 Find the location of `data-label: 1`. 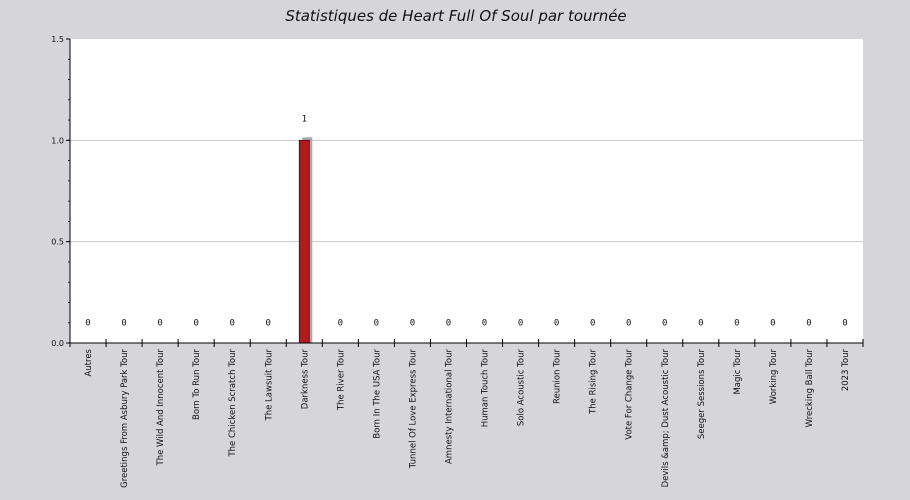

data-label: 1 is located at coordinates (304, 119).